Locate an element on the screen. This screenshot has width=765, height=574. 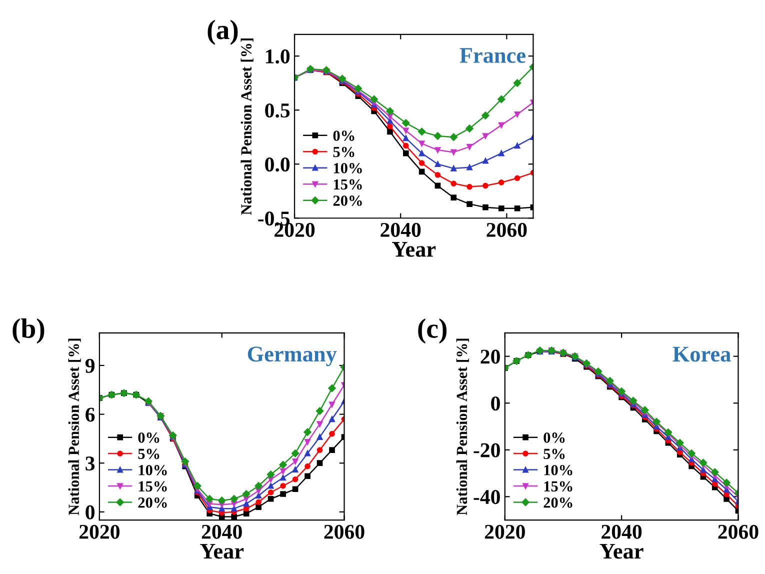
y-tick-label: -20 is located at coordinates (487, 450).